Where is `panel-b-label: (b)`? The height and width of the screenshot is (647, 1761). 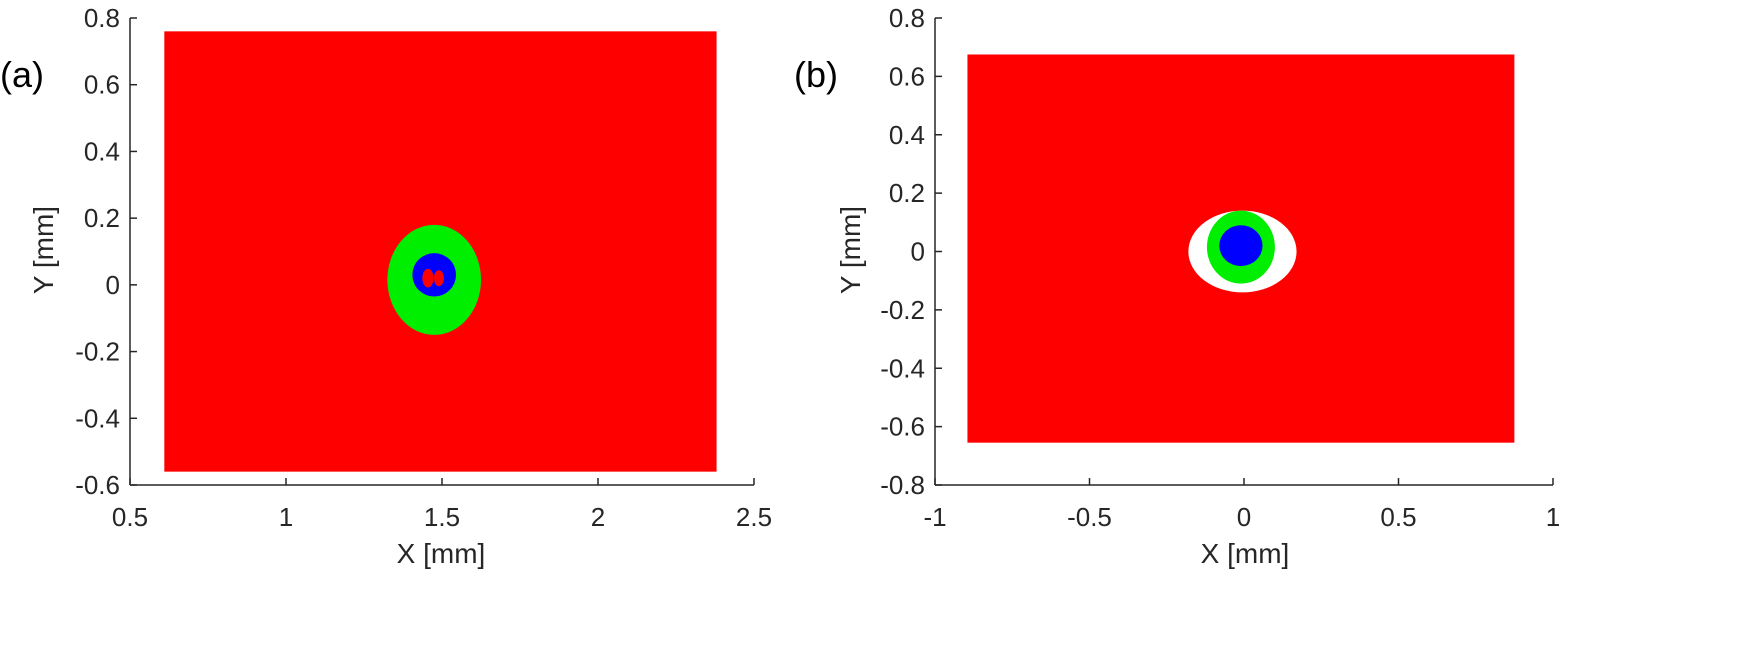
panel-b-label: (b) is located at coordinates (816, 74).